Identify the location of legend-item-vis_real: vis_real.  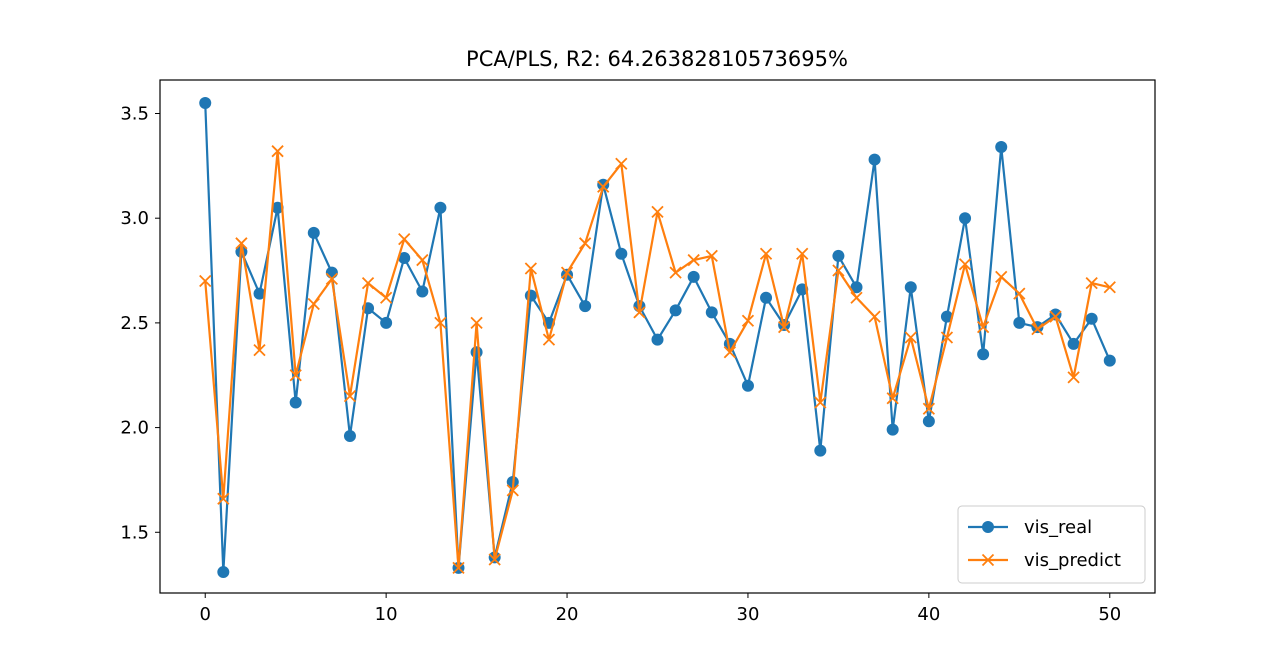
(1030, 527).